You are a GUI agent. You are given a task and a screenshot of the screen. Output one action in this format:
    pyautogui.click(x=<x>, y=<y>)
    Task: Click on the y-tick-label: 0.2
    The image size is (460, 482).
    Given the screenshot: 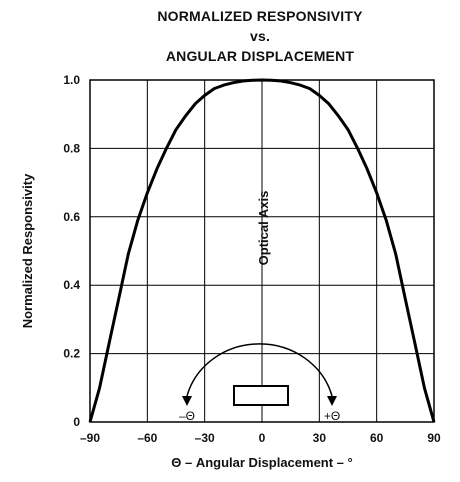 What is the action you would take?
    pyautogui.click(x=71, y=354)
    